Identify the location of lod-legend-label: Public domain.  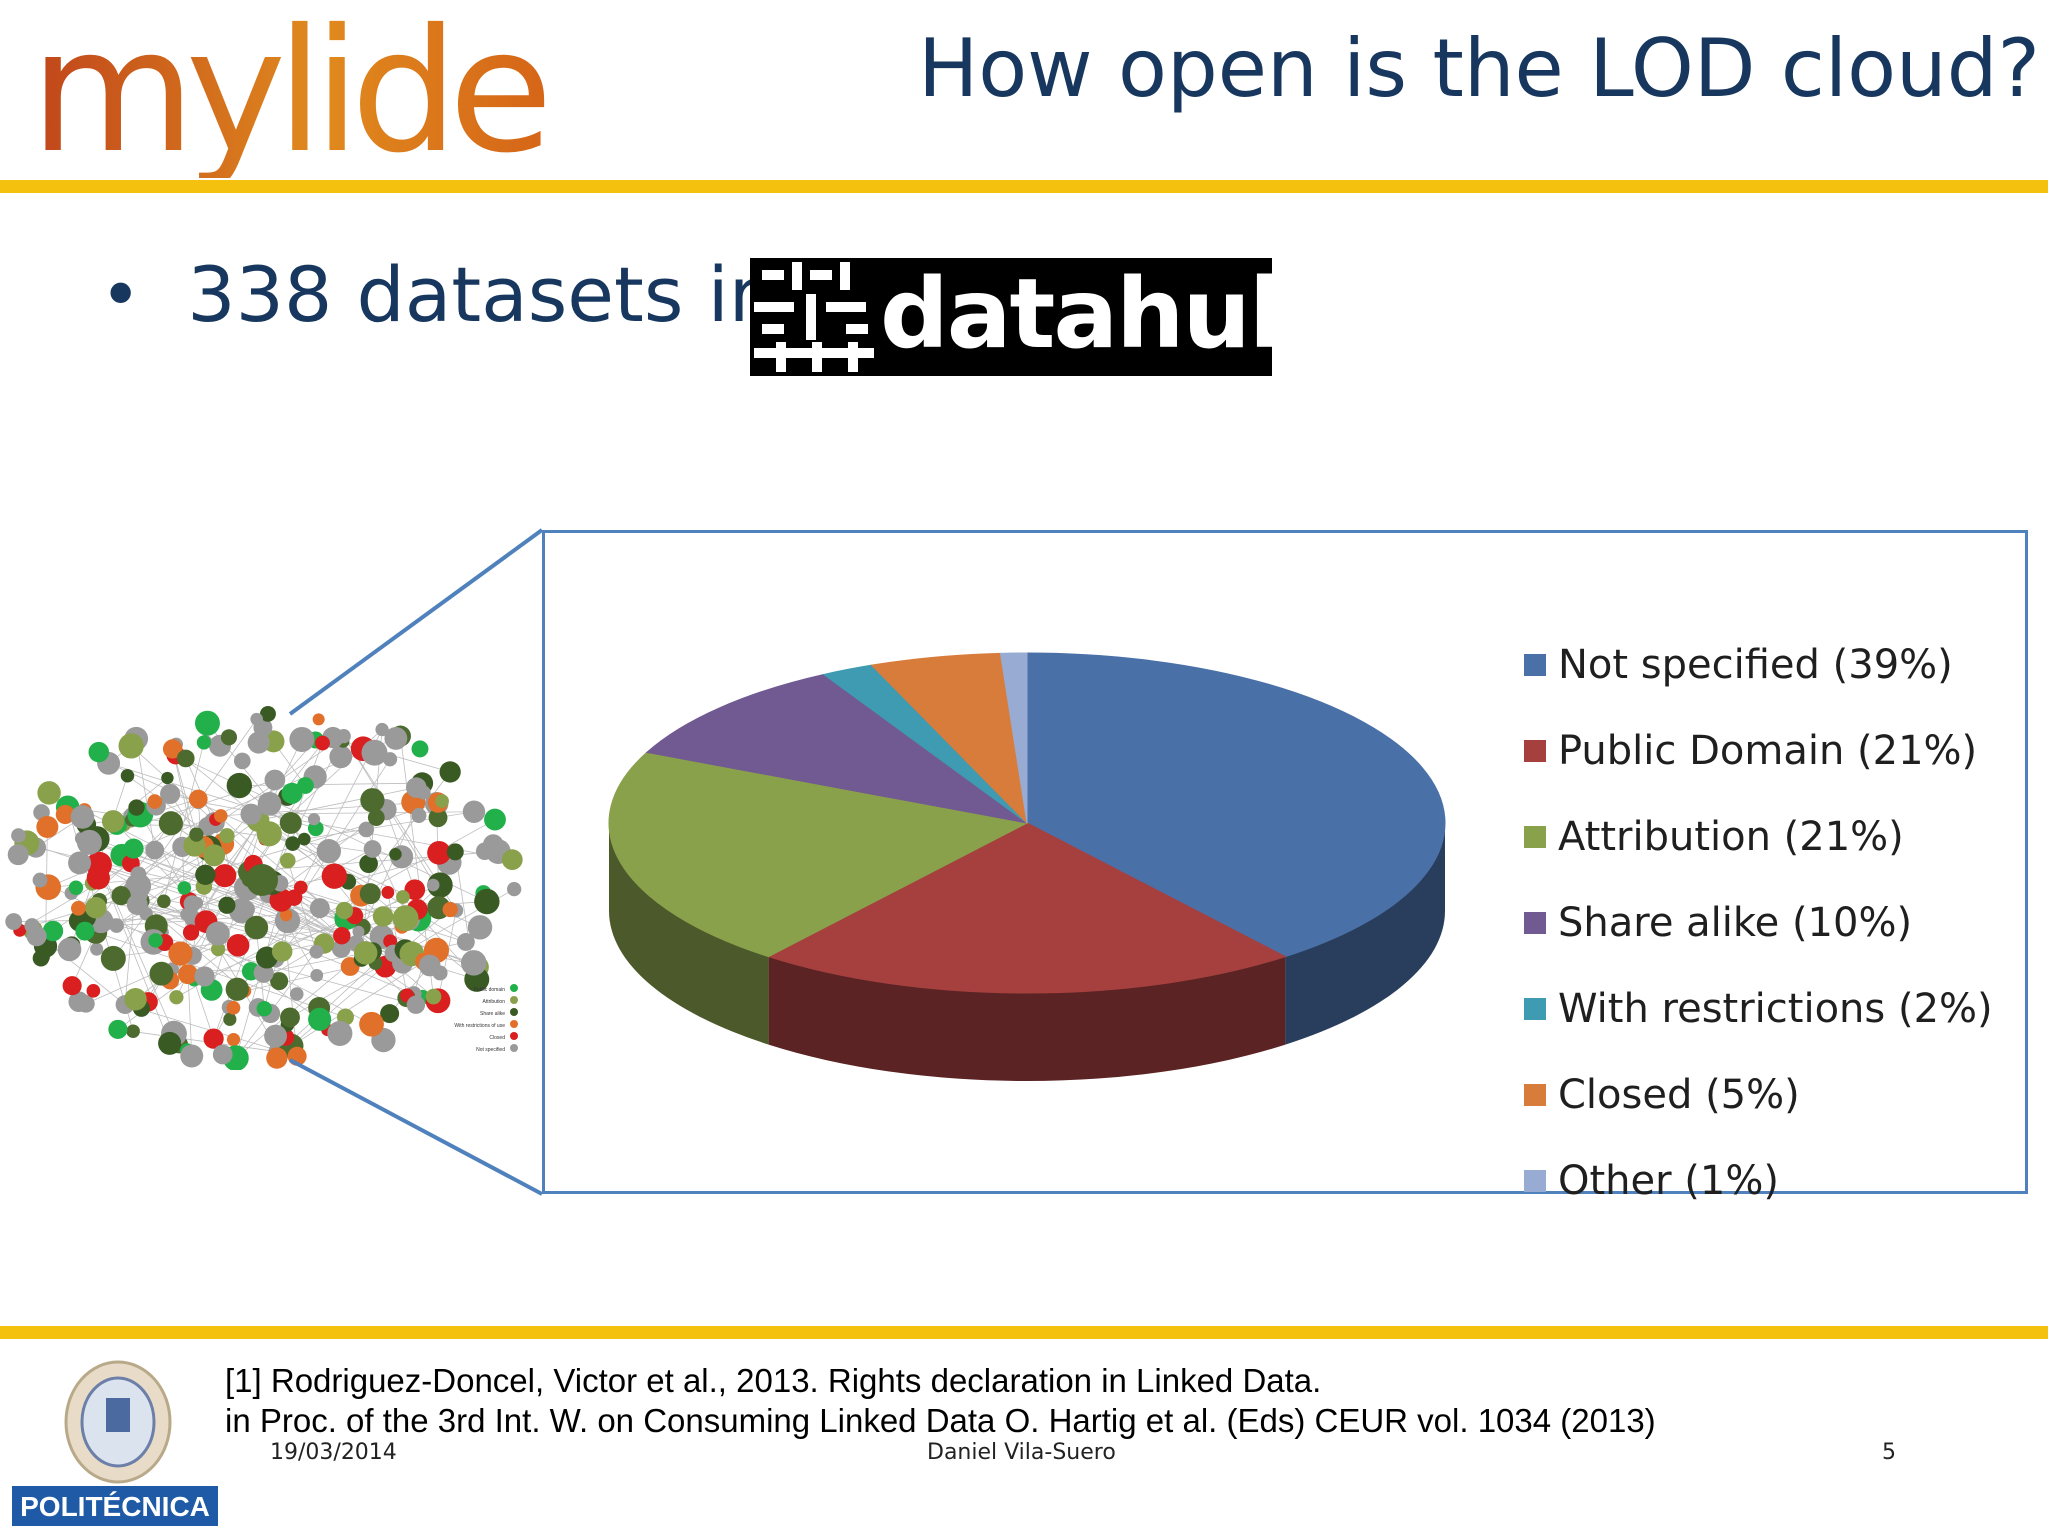
(490, 990).